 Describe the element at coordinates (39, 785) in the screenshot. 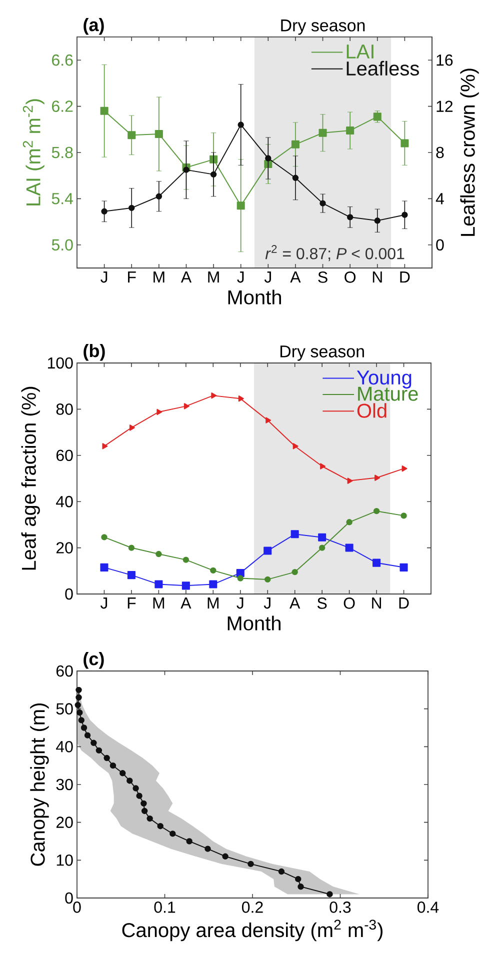

I see `y-axis-title: Canopy height (m)` at that location.